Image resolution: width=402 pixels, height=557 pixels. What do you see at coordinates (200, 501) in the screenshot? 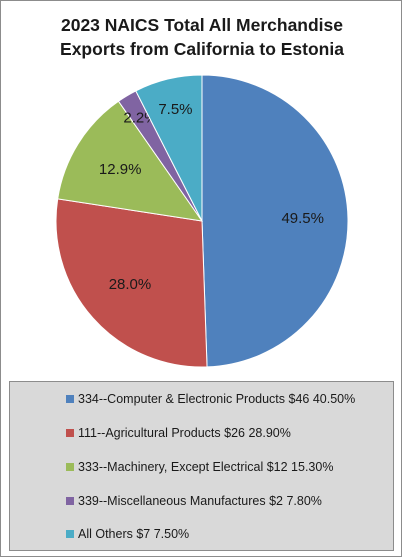
I see `legend-label: 339--Miscellaneous Manufactures $2 7.80%` at bounding box center [200, 501].